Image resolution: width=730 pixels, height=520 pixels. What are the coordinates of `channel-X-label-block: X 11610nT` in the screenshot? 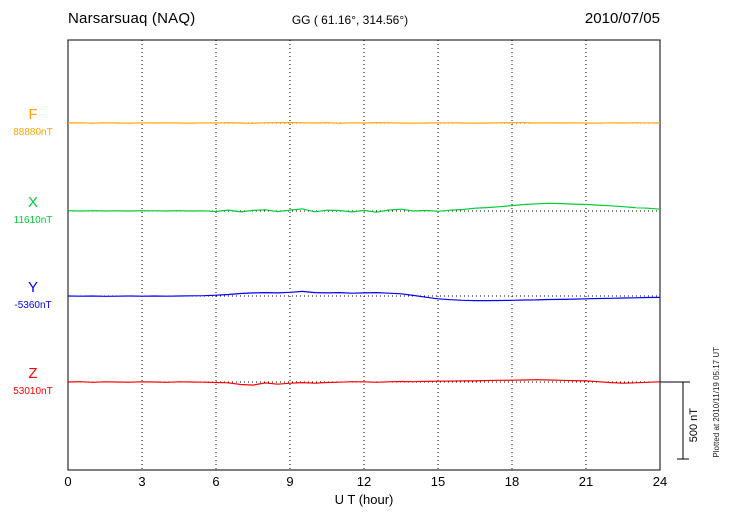 It's located at (33, 210).